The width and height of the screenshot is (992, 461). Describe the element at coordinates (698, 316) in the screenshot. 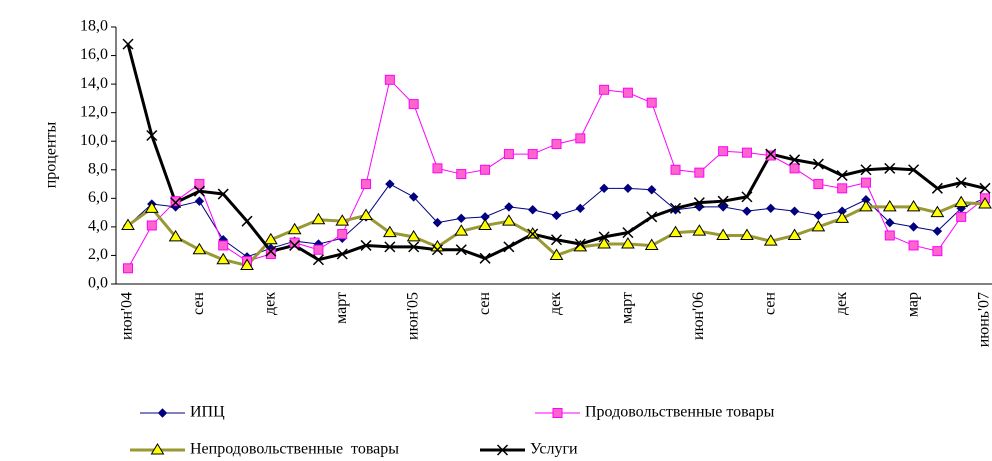

I see `x-tick-label: июн'06` at that location.